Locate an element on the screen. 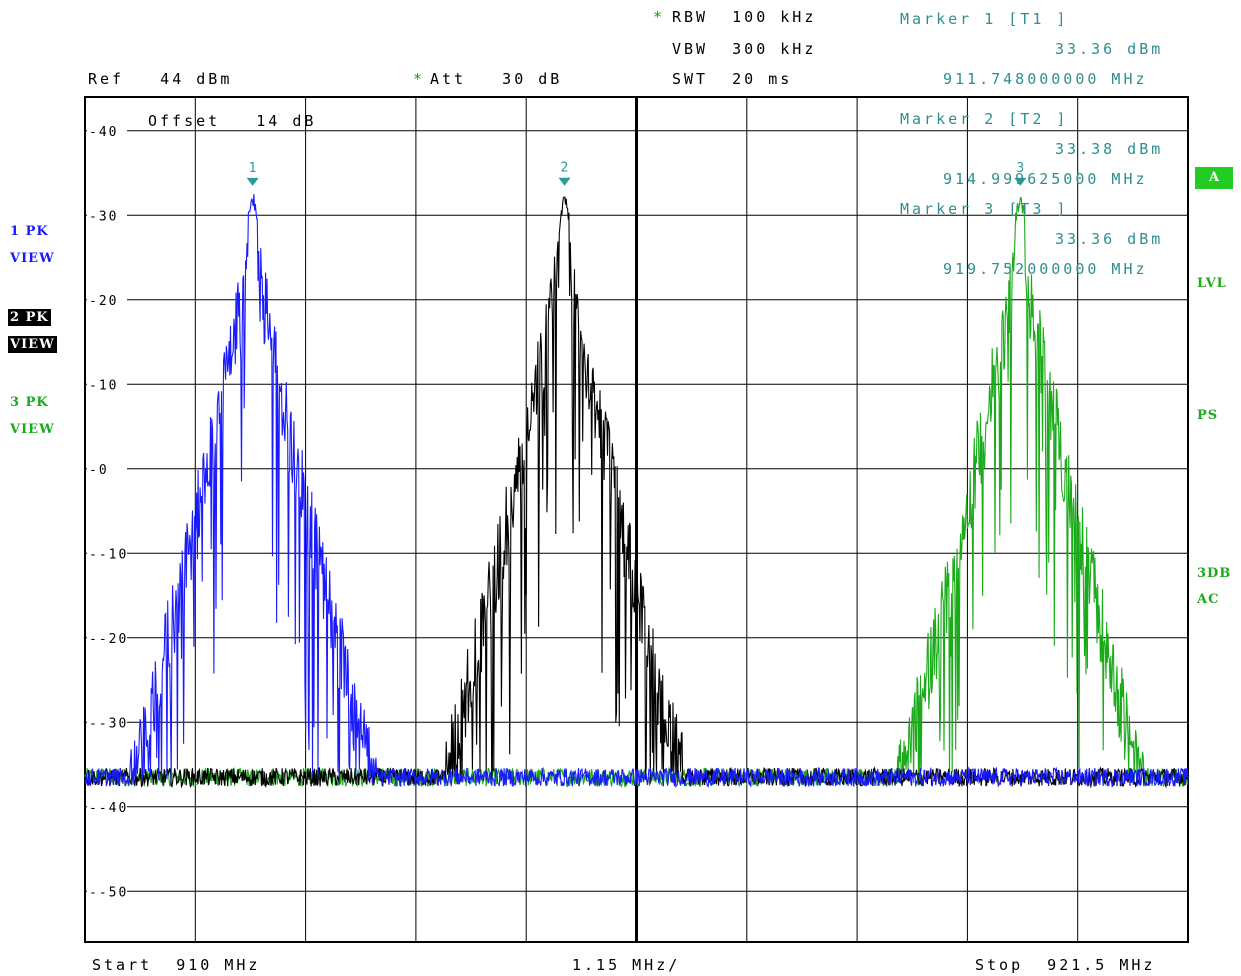  stop-frequency: Stop 921.5 MHz is located at coordinates (1065, 965).